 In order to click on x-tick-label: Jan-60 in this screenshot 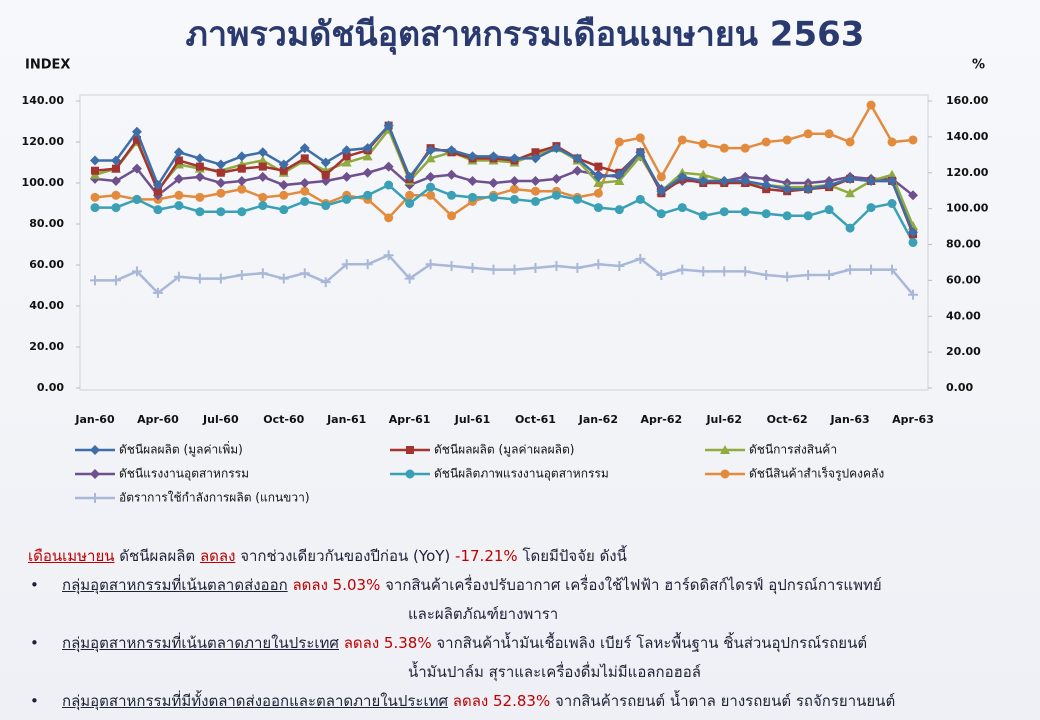, I will do `click(94, 419)`.